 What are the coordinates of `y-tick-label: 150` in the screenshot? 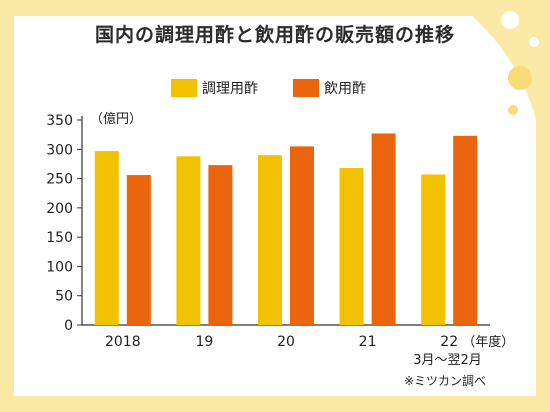 It's located at (59, 238).